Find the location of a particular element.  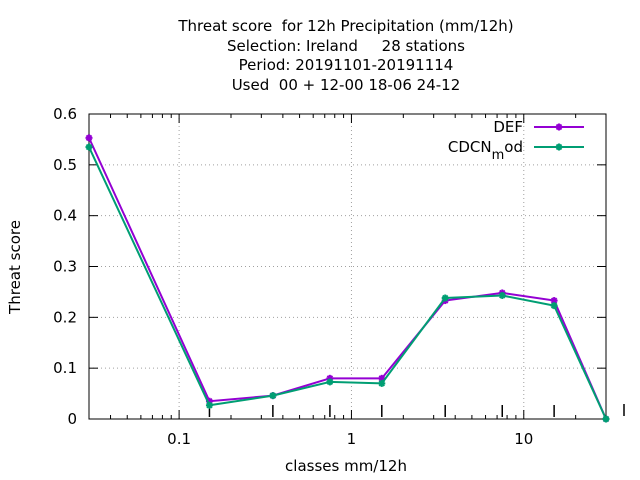

x-tick-label: 1 is located at coordinates (352, 439).